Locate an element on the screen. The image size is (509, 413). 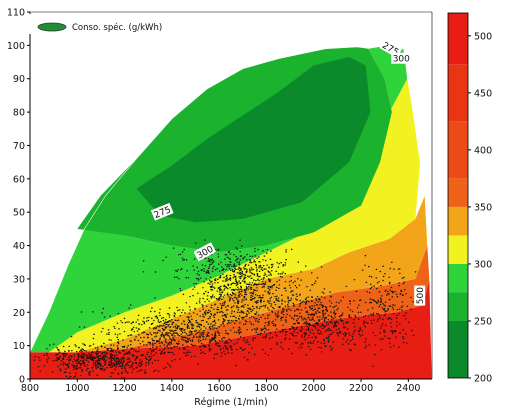
y-tick-label: 30 is located at coordinates (19, 279).